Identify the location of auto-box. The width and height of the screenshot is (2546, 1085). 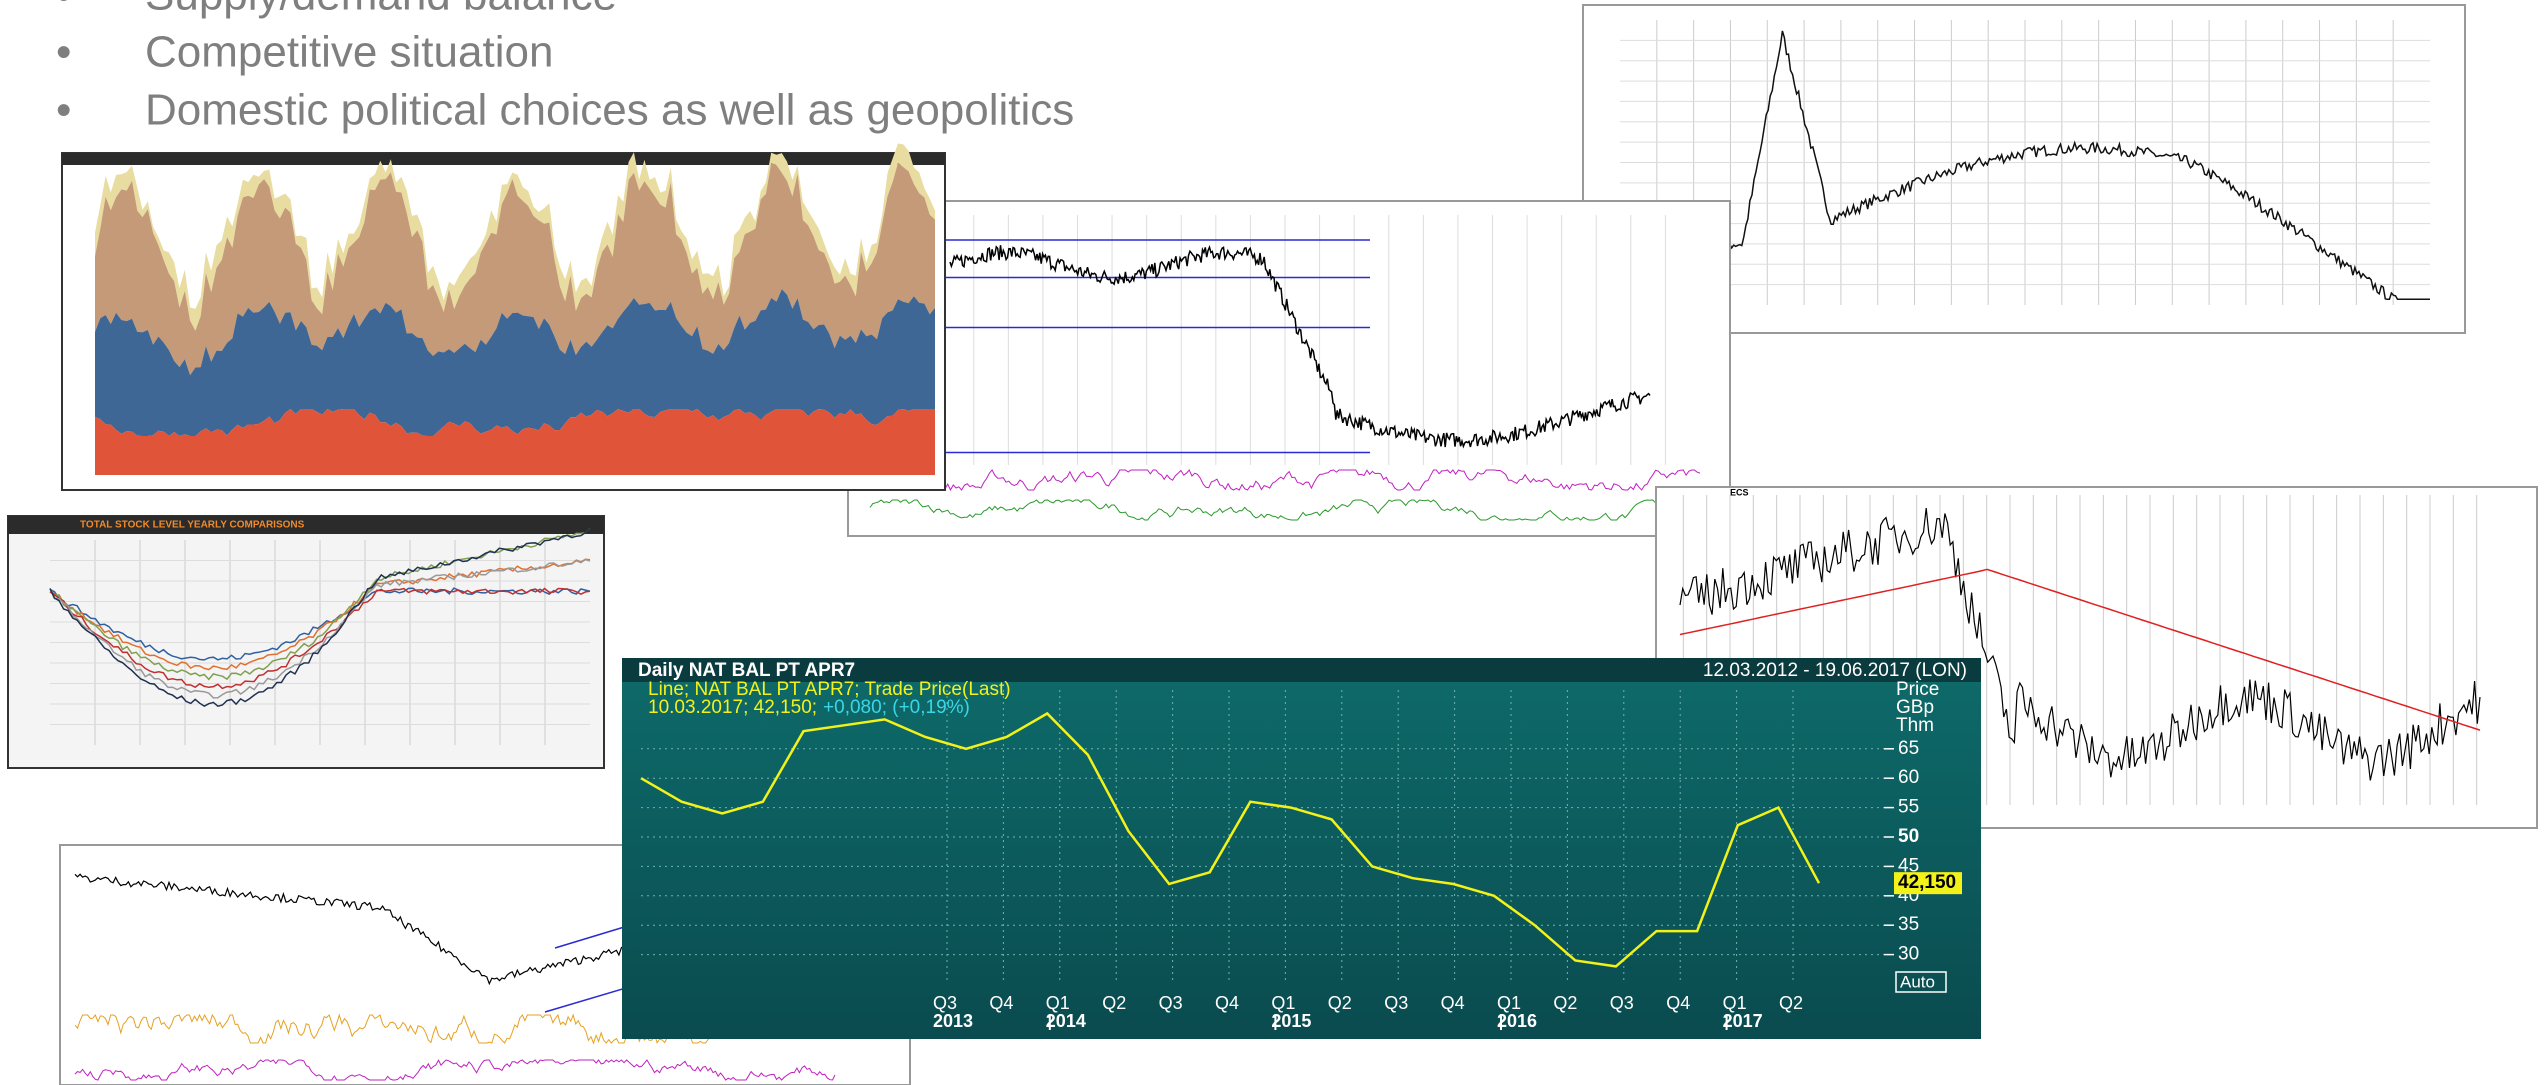
(1921, 982).